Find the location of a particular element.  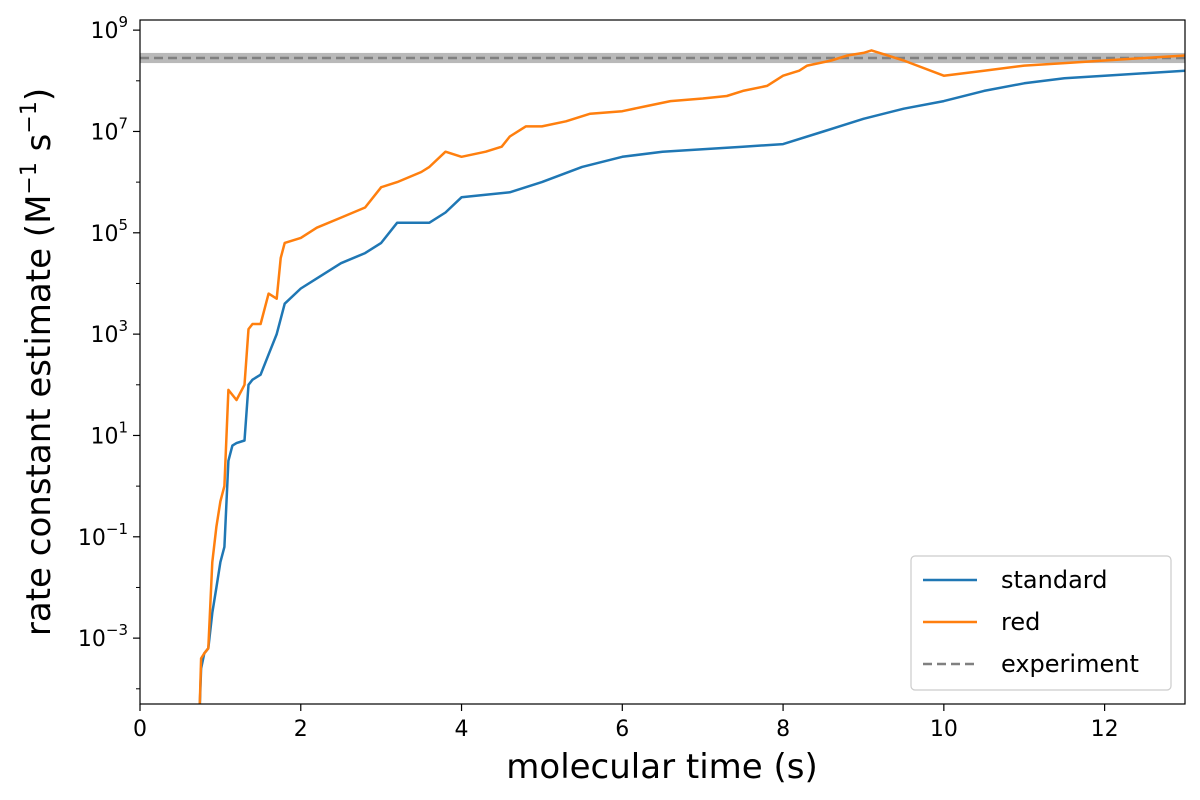

y-tick-label: 10⁻³ is located at coordinates (103, 636).